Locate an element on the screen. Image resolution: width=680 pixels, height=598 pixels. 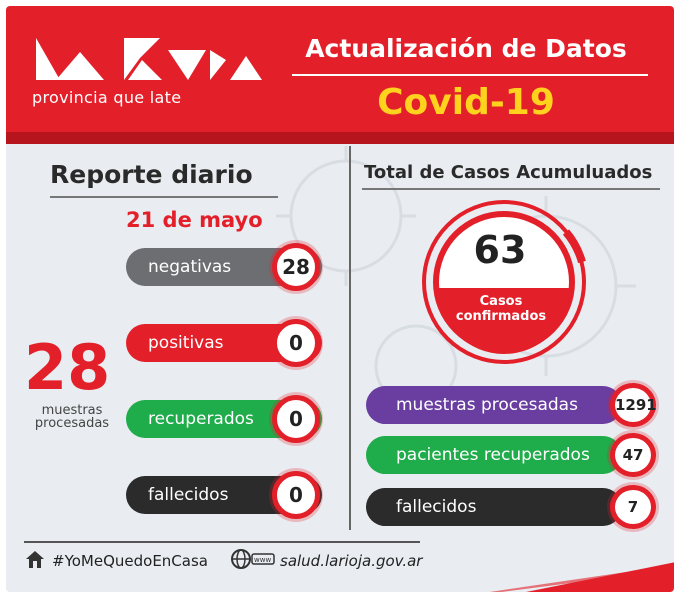
pacientes-recuperados-value-badge: 47 is located at coordinates (633, 455).